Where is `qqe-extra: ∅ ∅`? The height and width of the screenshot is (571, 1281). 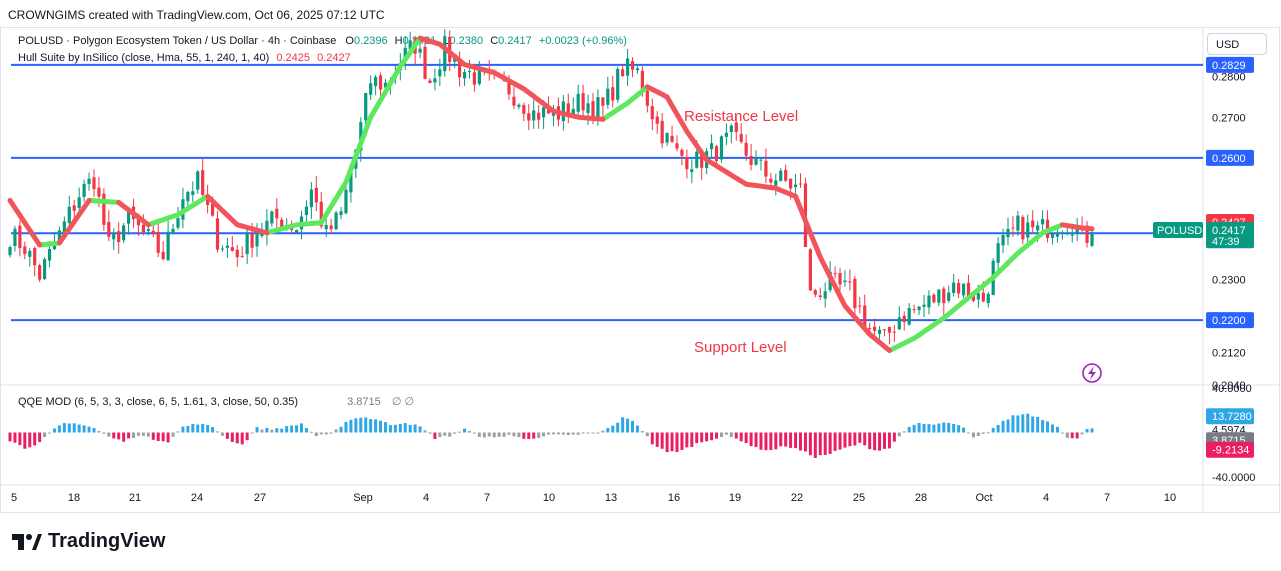
qqe-extra: ∅ ∅ is located at coordinates (403, 402).